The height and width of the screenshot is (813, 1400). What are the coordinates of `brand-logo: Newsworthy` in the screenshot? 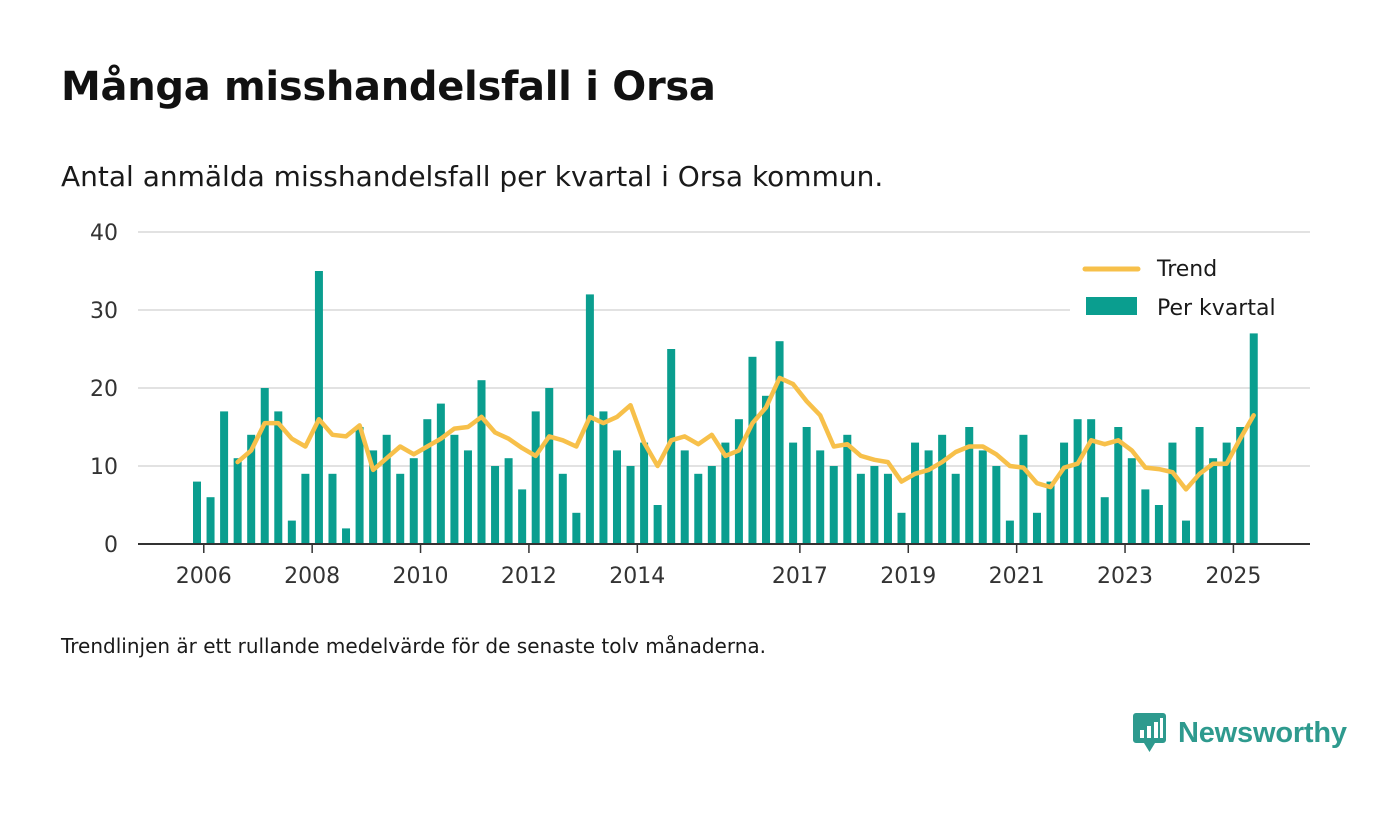 It's located at (1240, 733).